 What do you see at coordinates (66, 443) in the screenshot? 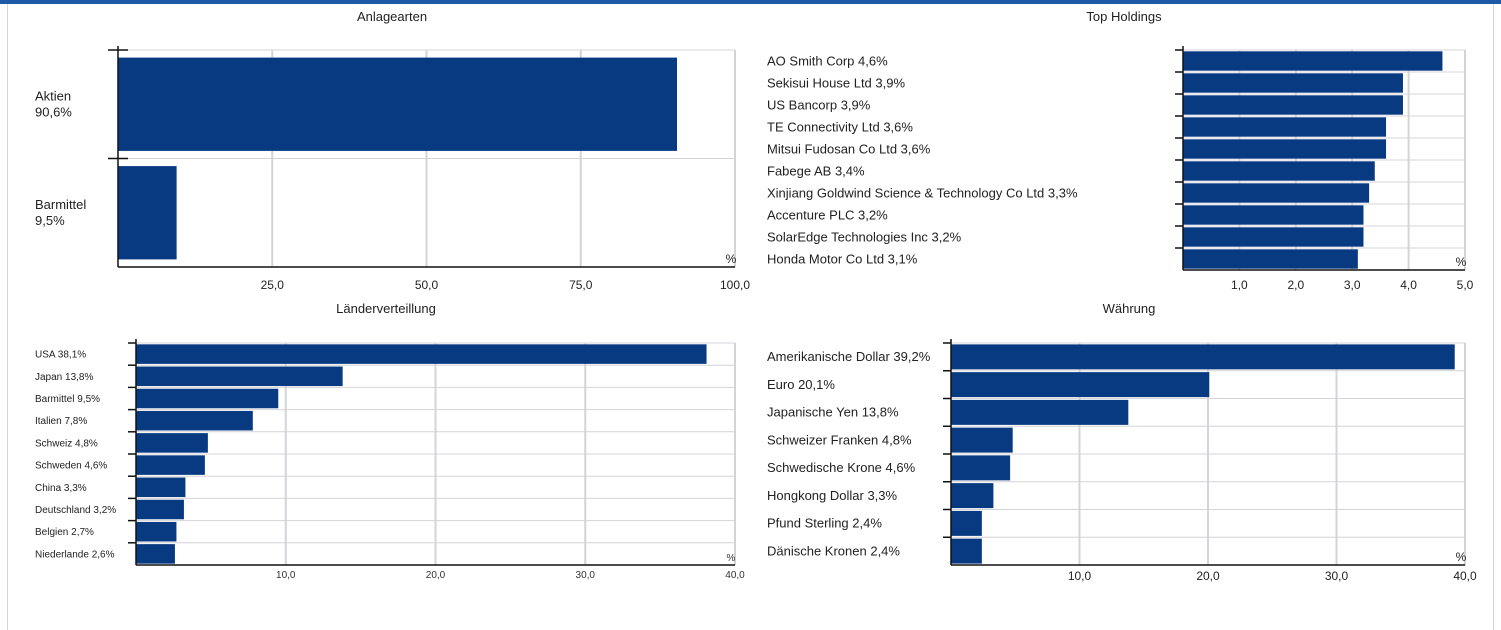
I see `category-label: Schweiz 4,8%` at bounding box center [66, 443].